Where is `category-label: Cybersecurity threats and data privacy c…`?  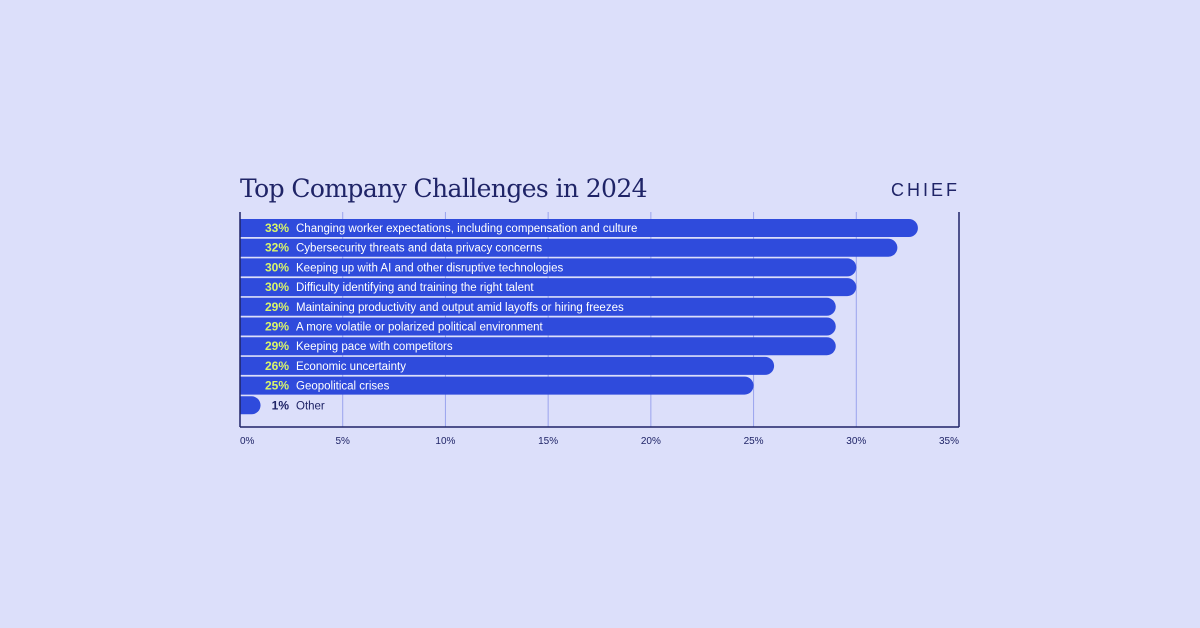 category-label: Cybersecurity threats and data privacy c… is located at coordinates (419, 249).